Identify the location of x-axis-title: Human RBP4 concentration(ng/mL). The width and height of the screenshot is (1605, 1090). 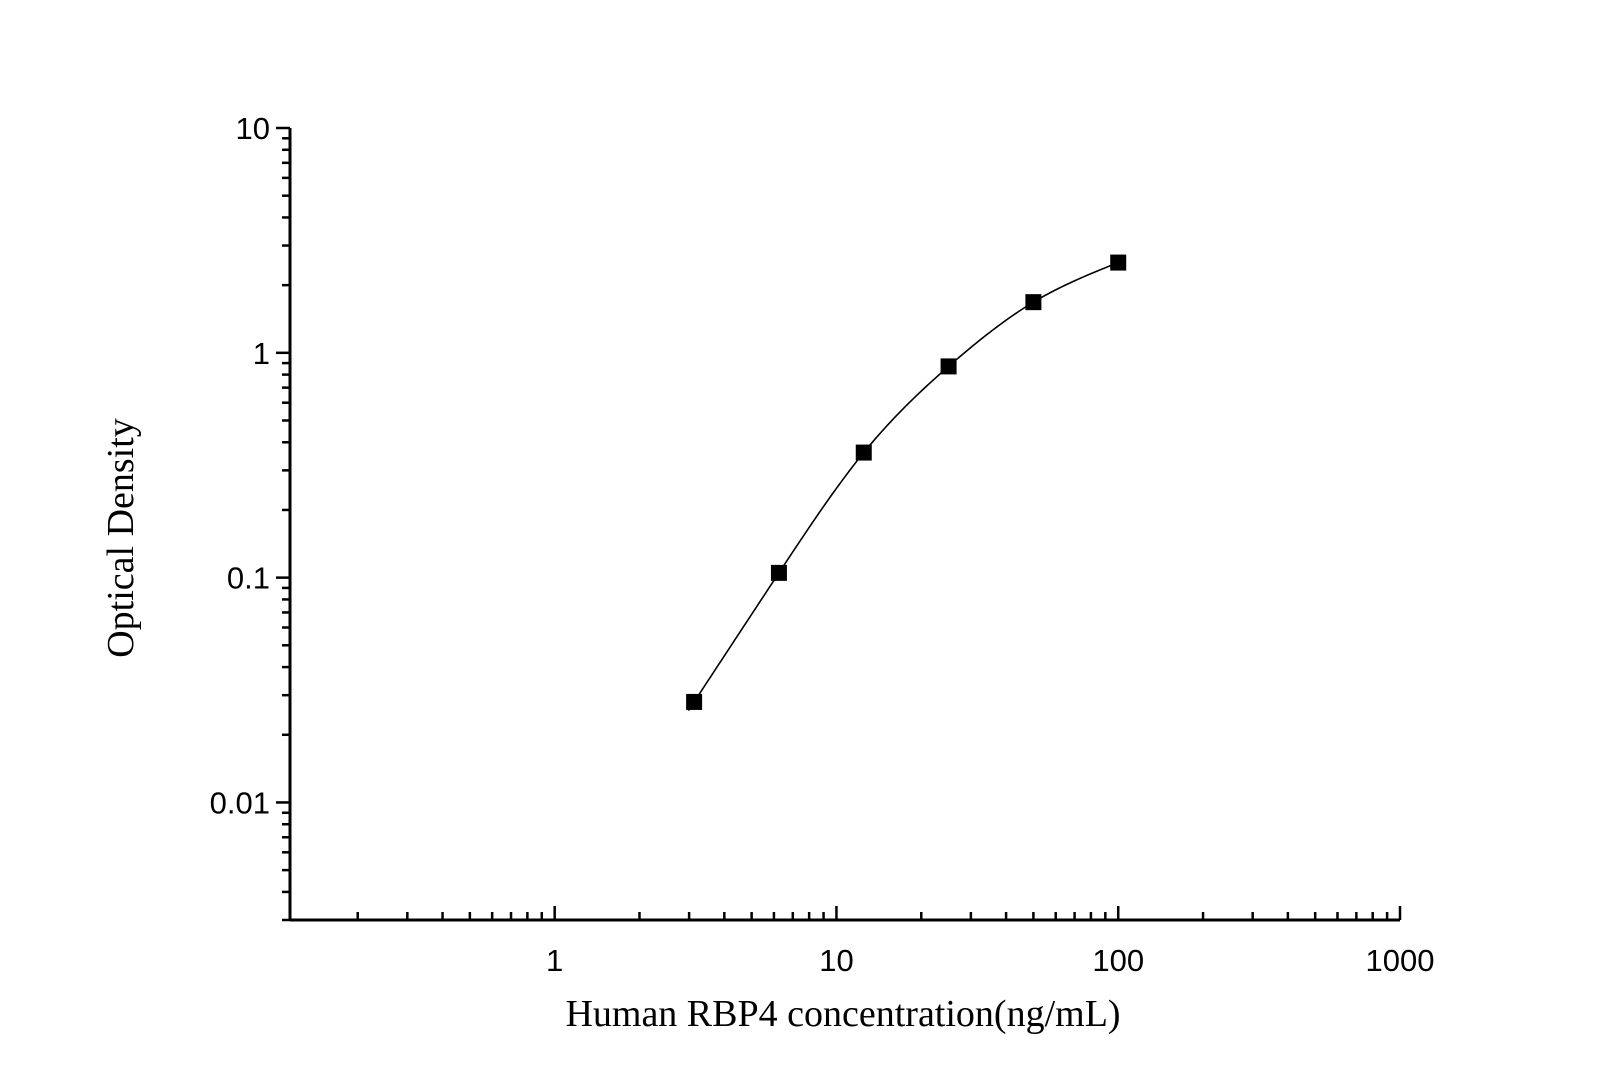
(842, 1014).